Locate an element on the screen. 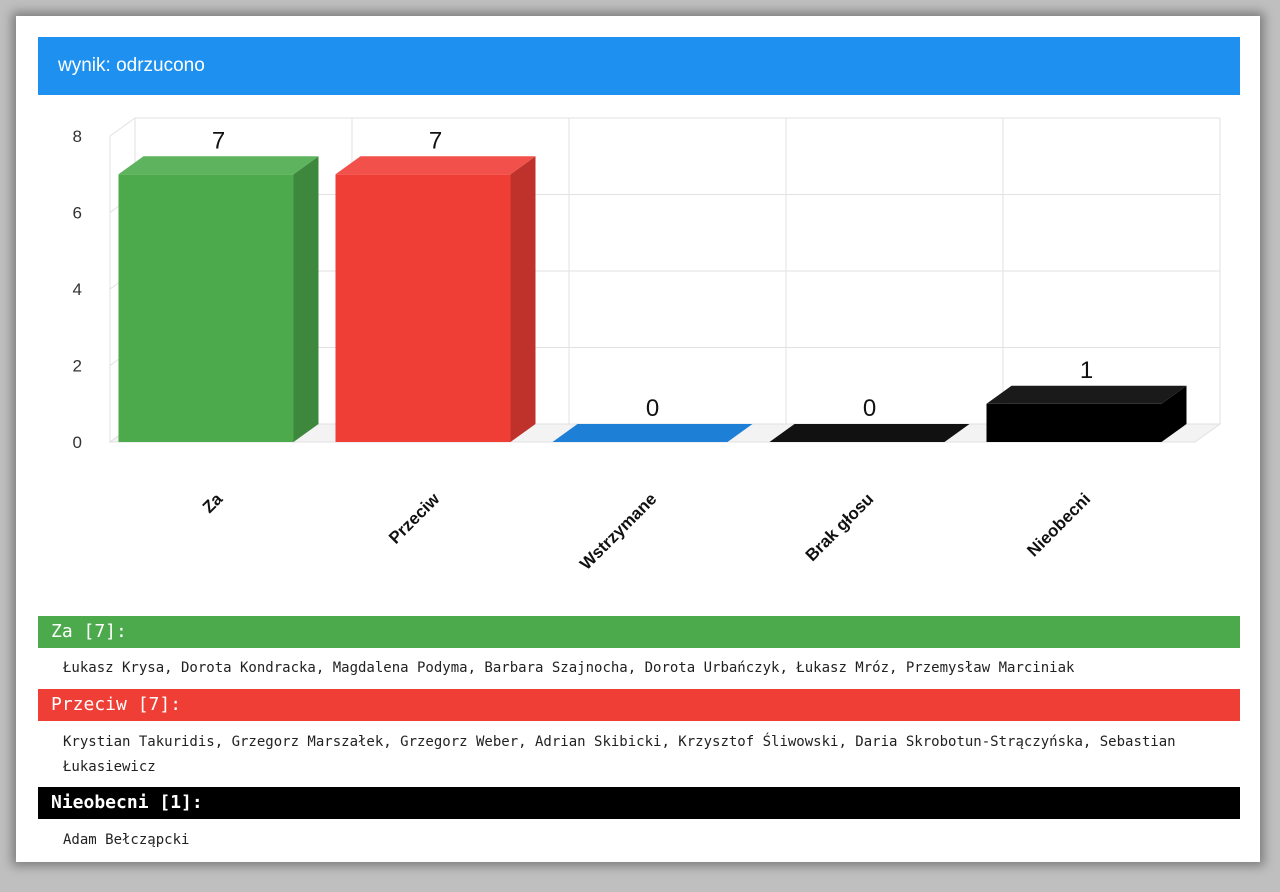  x-category-label: Nieobecni is located at coordinates (1058, 524).